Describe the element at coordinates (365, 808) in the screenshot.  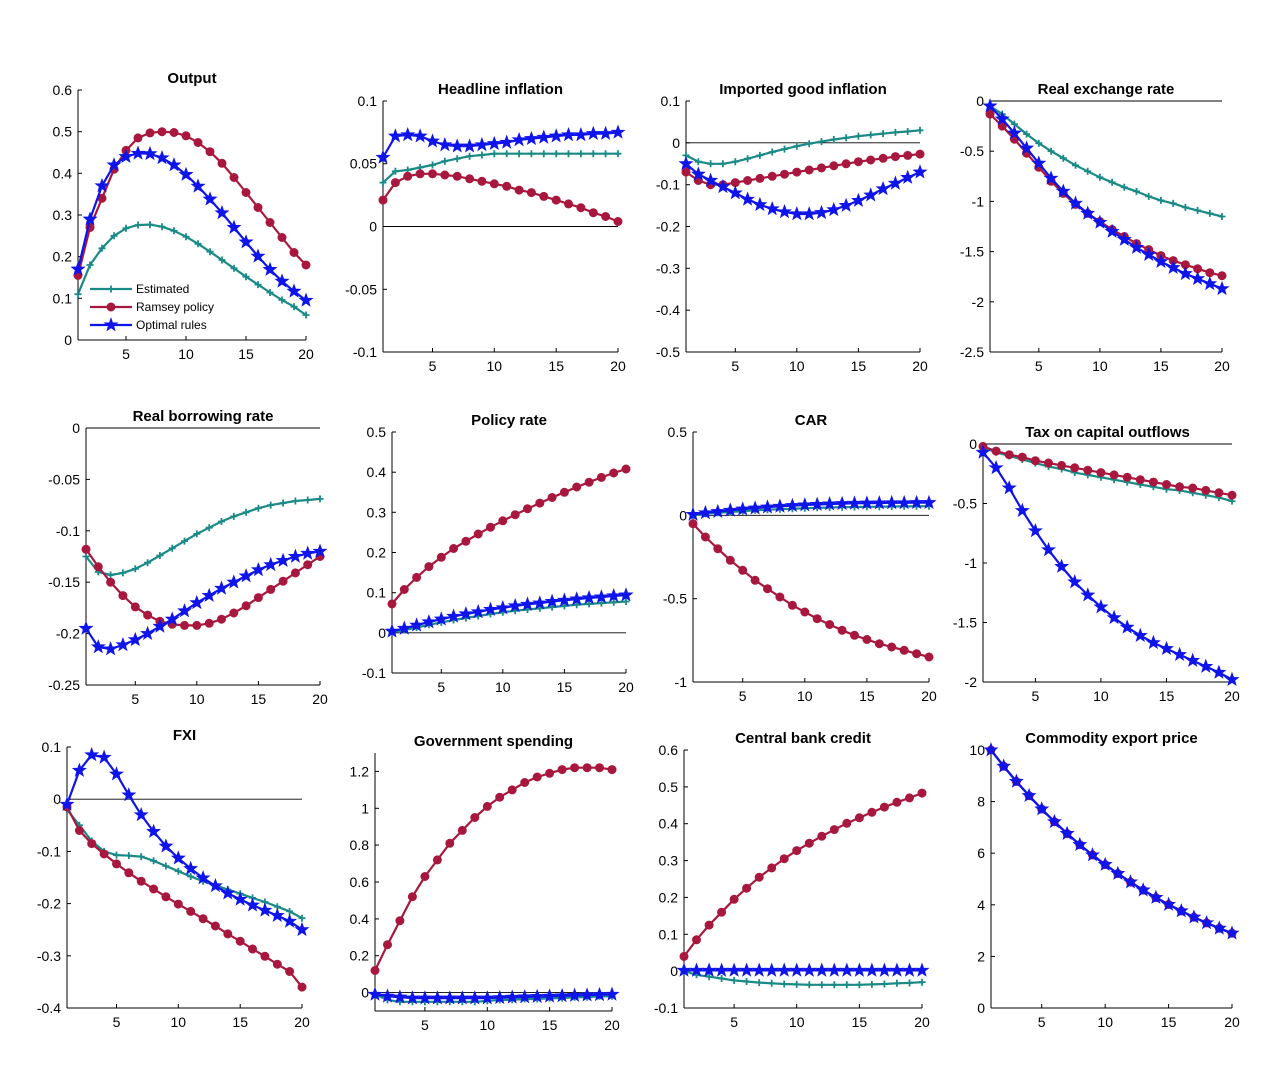
I see `y-tick-label: 1` at that location.